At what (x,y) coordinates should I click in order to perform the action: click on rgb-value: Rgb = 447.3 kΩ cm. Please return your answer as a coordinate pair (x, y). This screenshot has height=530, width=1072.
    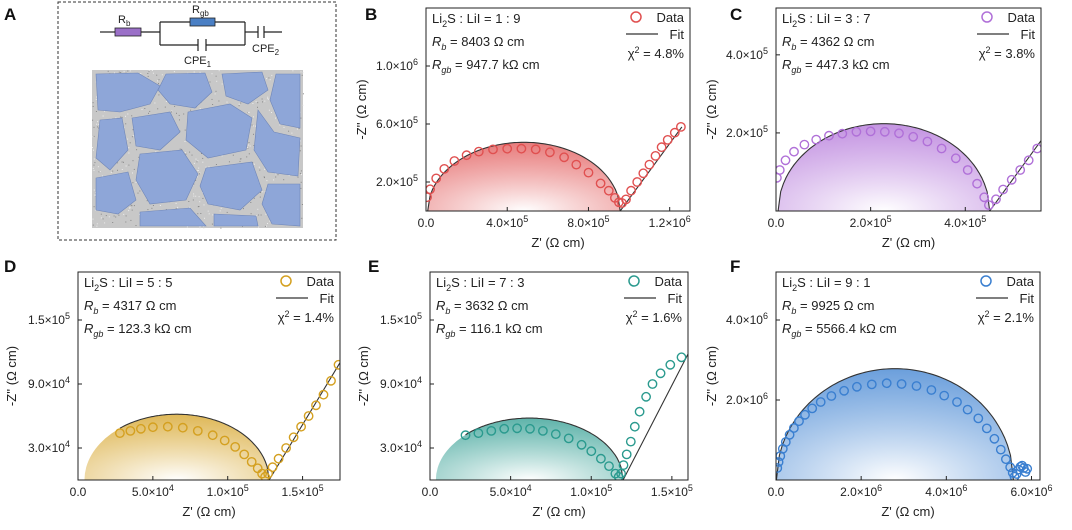
    Looking at the image, I should click on (836, 66).